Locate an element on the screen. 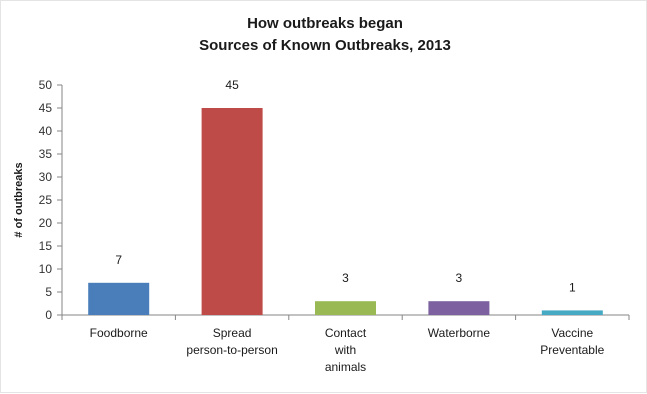 The image size is (647, 394). chart-title-line-2: Sources of Known Outbreaks, 2013 is located at coordinates (325, 45).